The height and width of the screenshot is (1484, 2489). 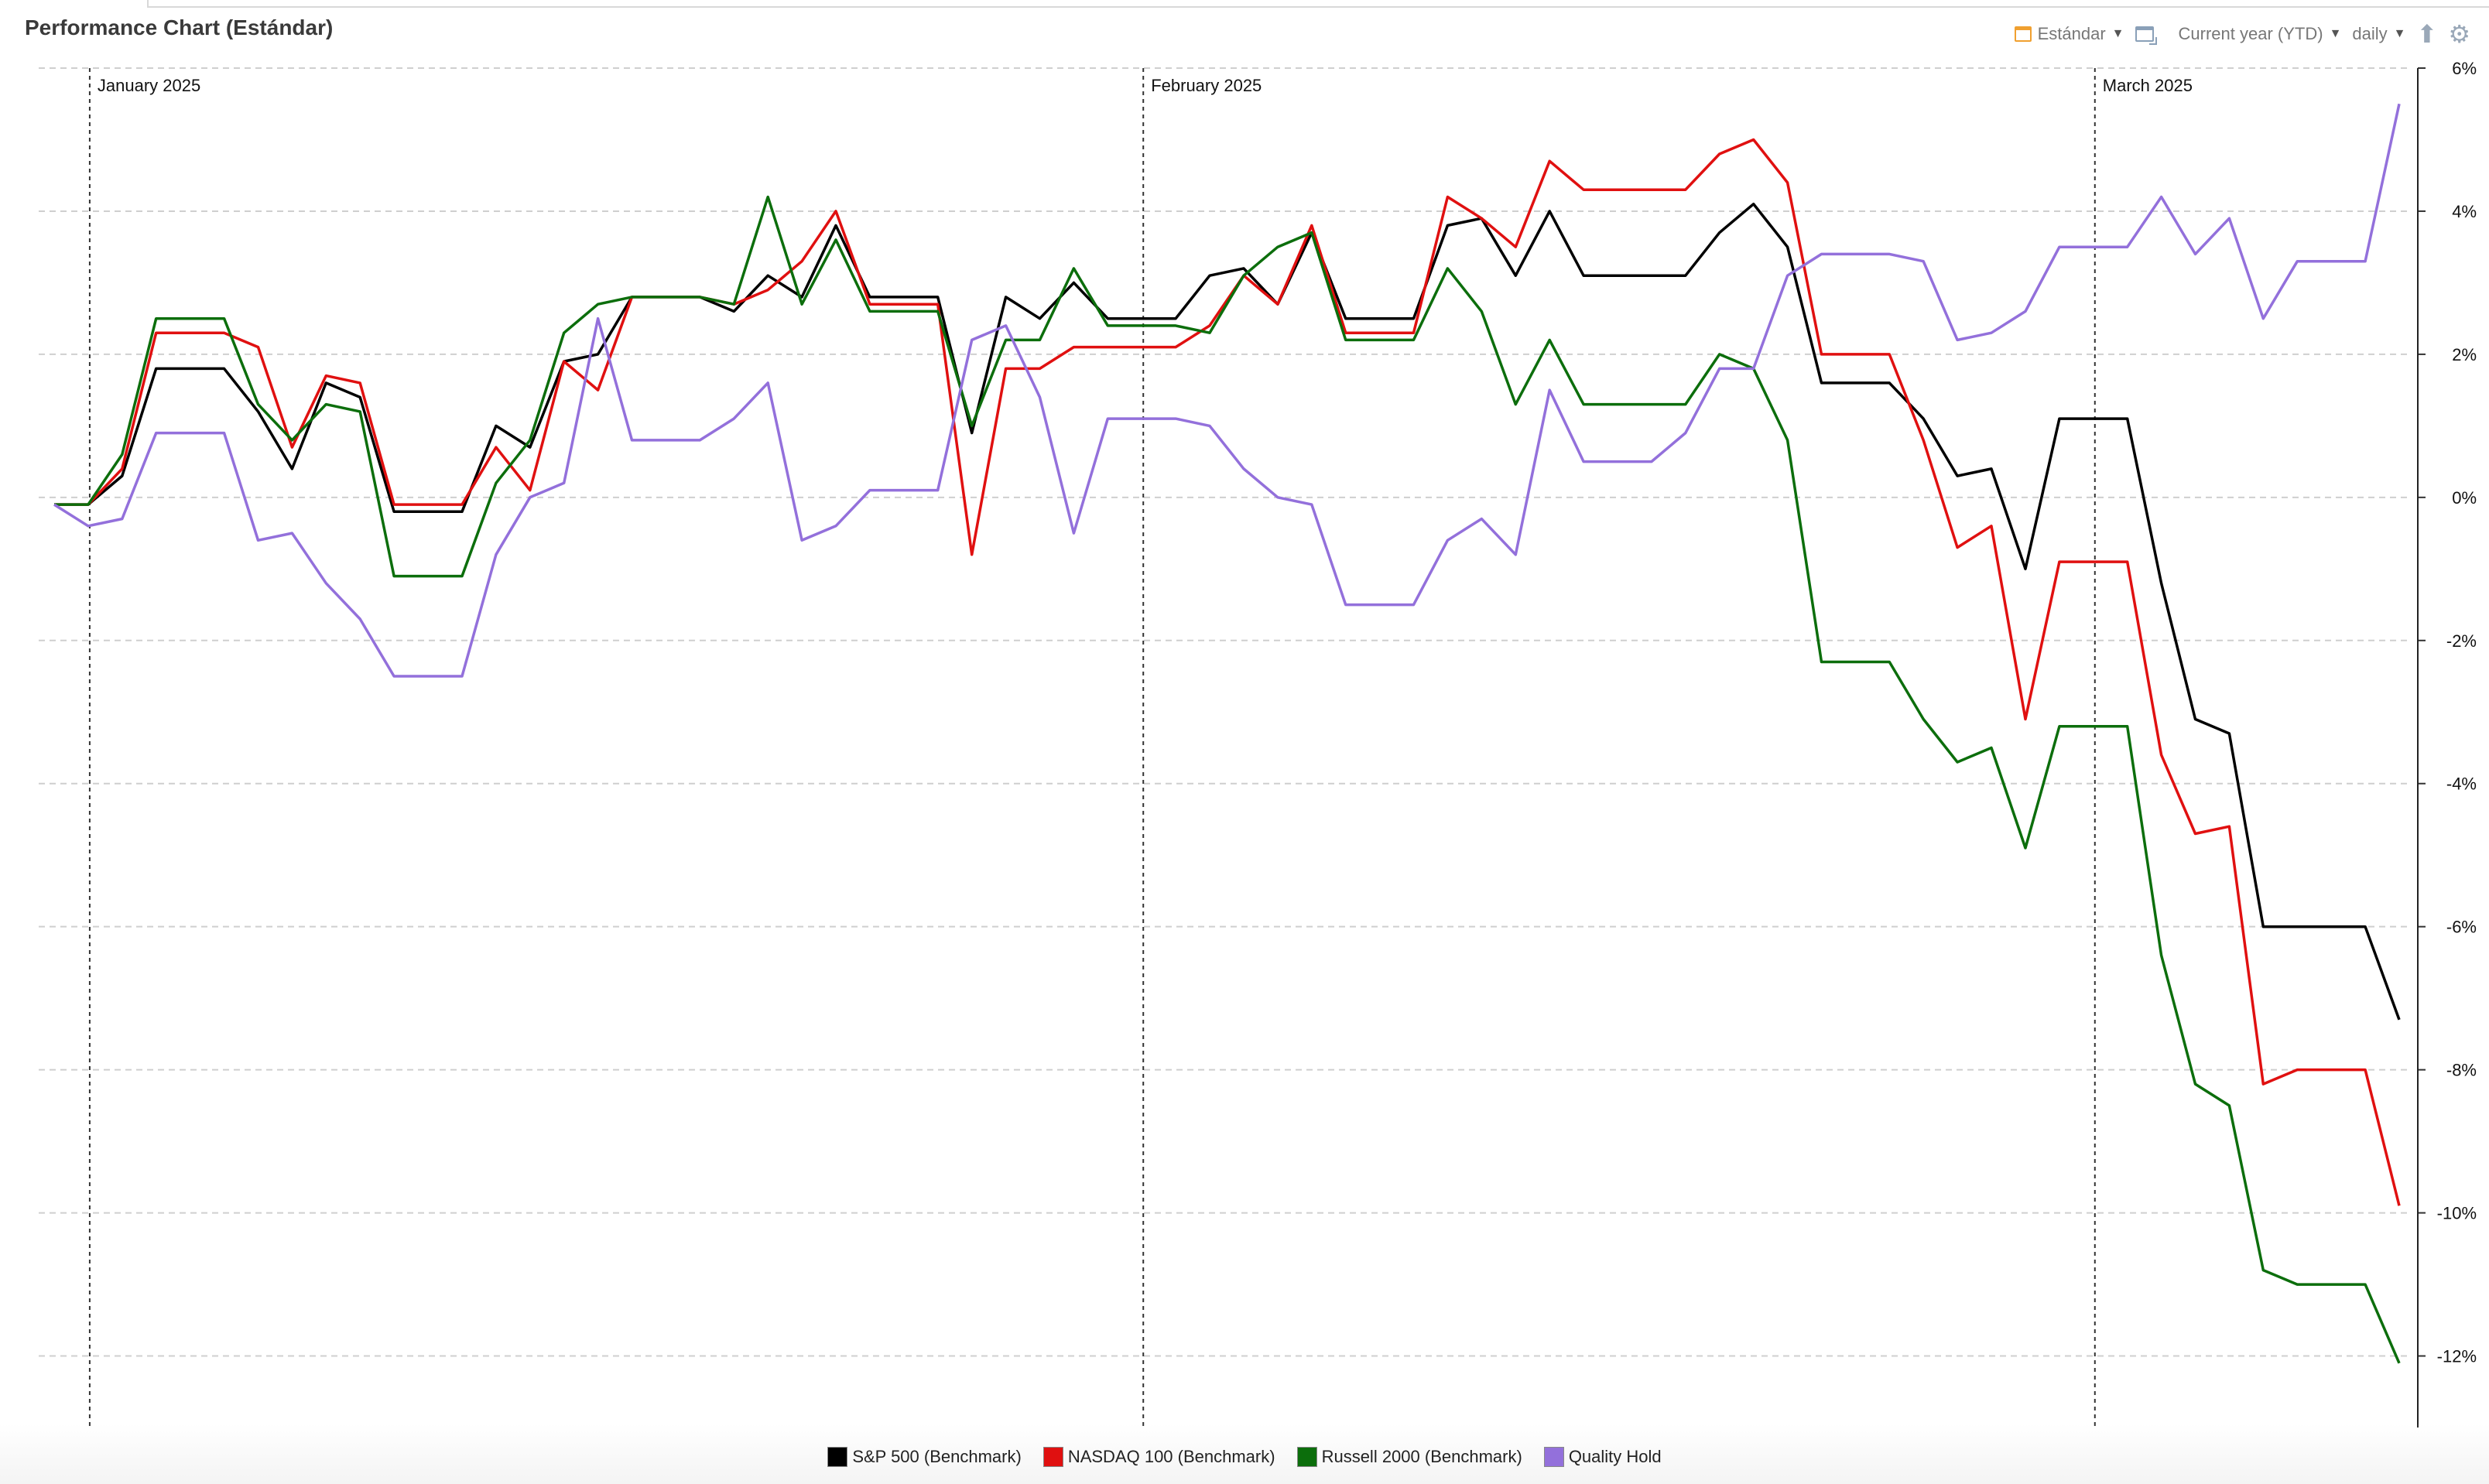 What do you see at coordinates (2457, 1213) in the screenshot?
I see `y-tick-label: -10%` at bounding box center [2457, 1213].